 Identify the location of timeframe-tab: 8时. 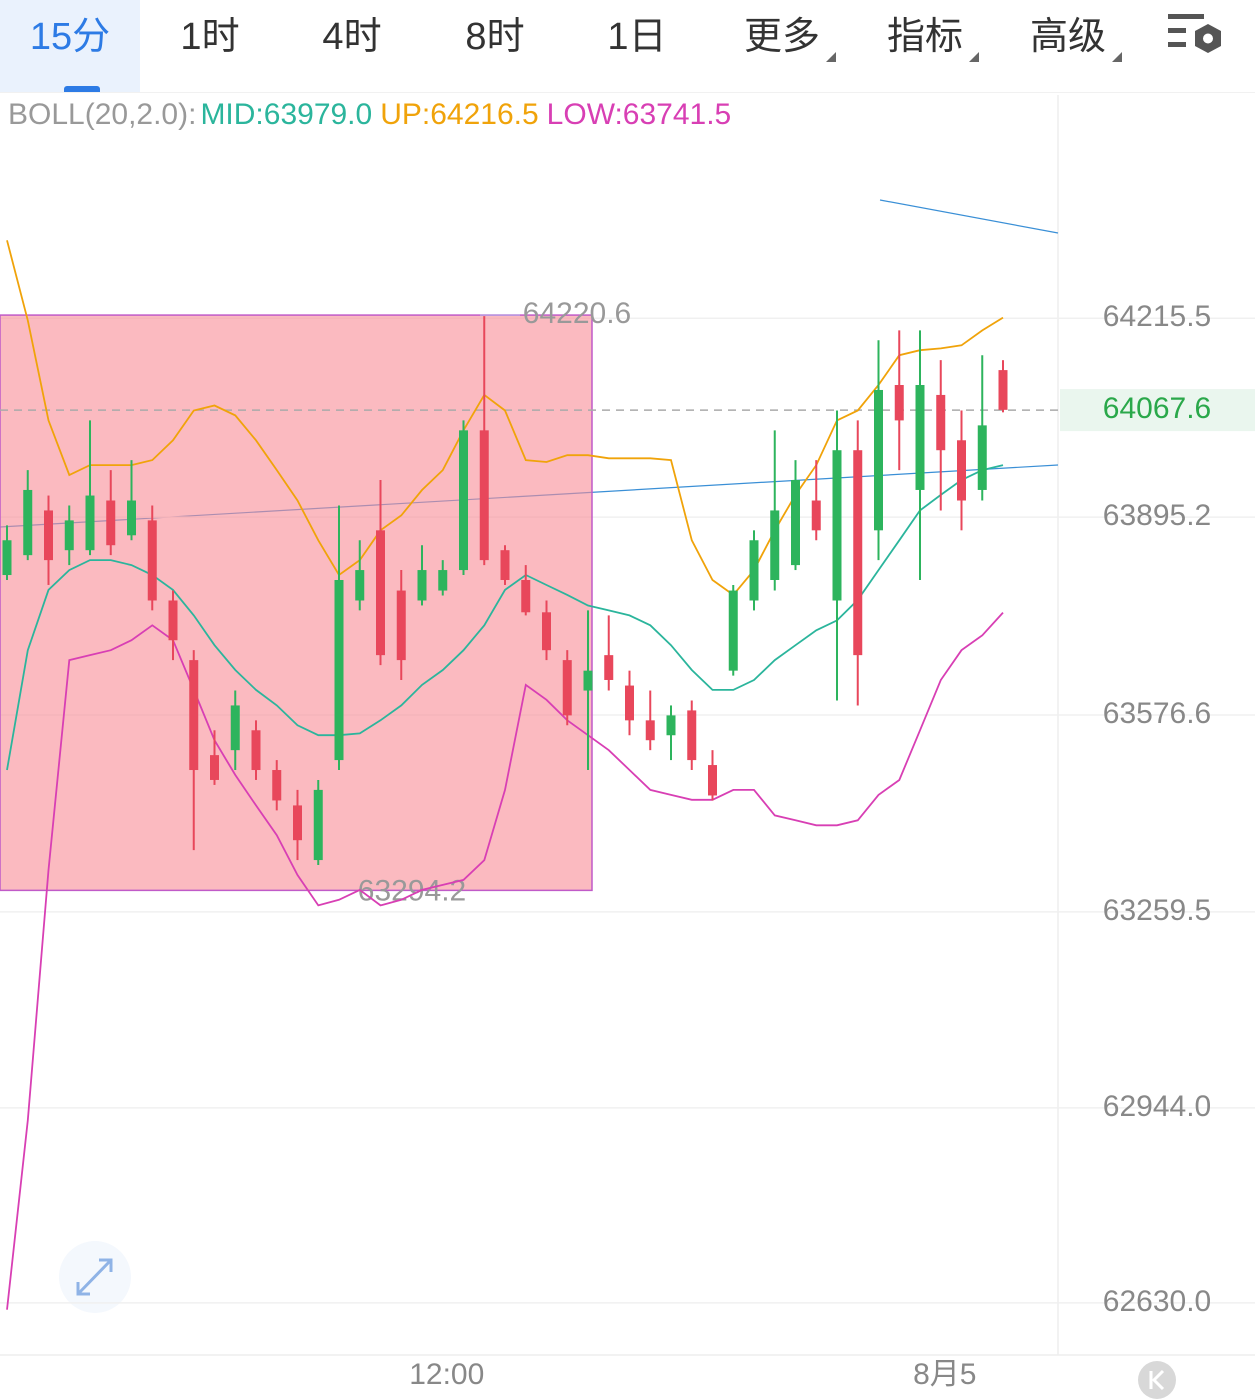
(494, 46).